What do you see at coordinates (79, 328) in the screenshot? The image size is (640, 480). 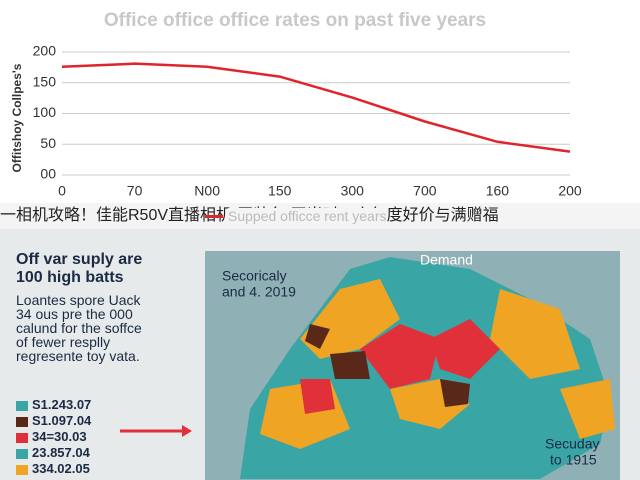 I see `body-text: calund for the soffce` at bounding box center [79, 328].